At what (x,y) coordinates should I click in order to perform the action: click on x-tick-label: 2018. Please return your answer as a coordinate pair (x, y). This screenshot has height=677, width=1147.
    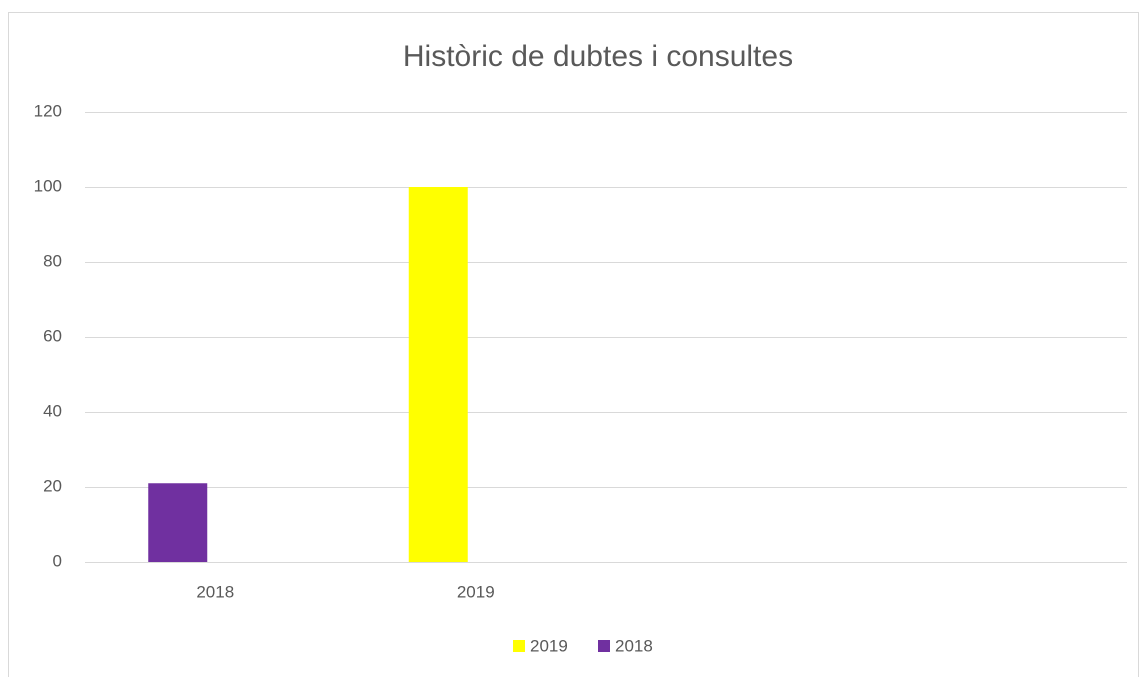
    Looking at the image, I should click on (215, 591).